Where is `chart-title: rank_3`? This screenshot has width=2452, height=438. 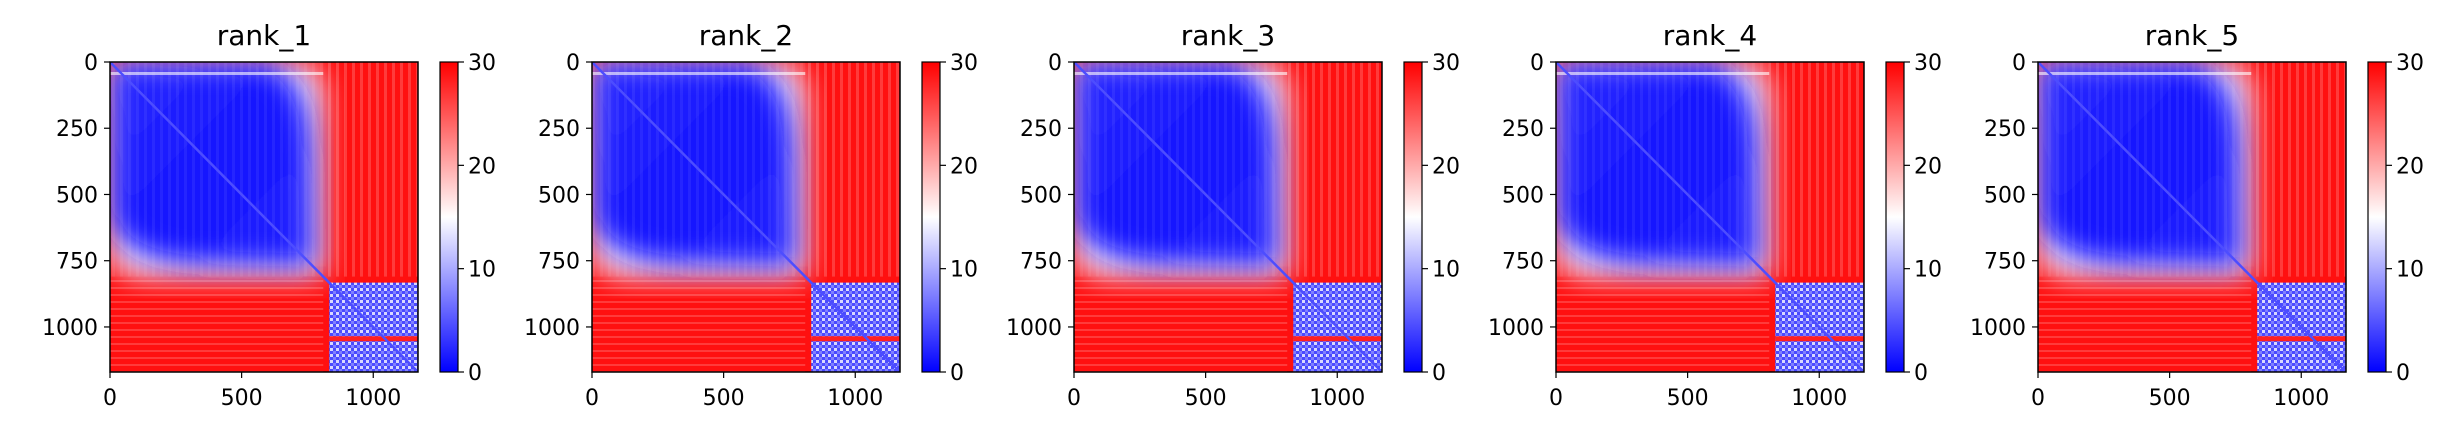
chart-title: rank_3 is located at coordinates (1228, 35).